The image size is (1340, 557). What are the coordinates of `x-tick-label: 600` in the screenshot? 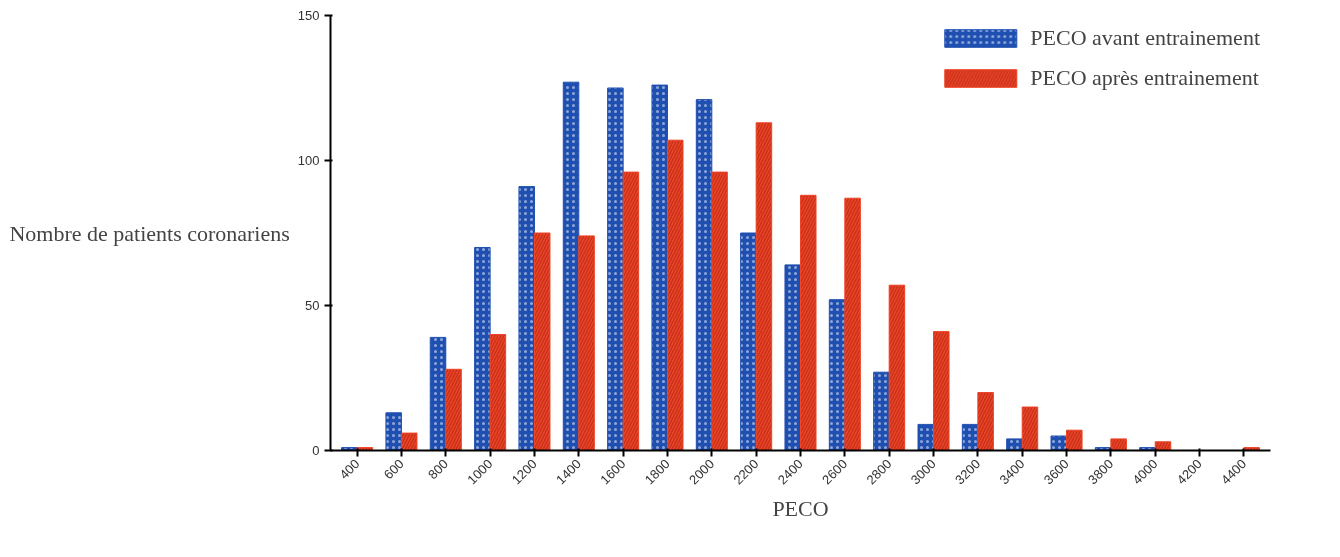 It's located at (393, 469).